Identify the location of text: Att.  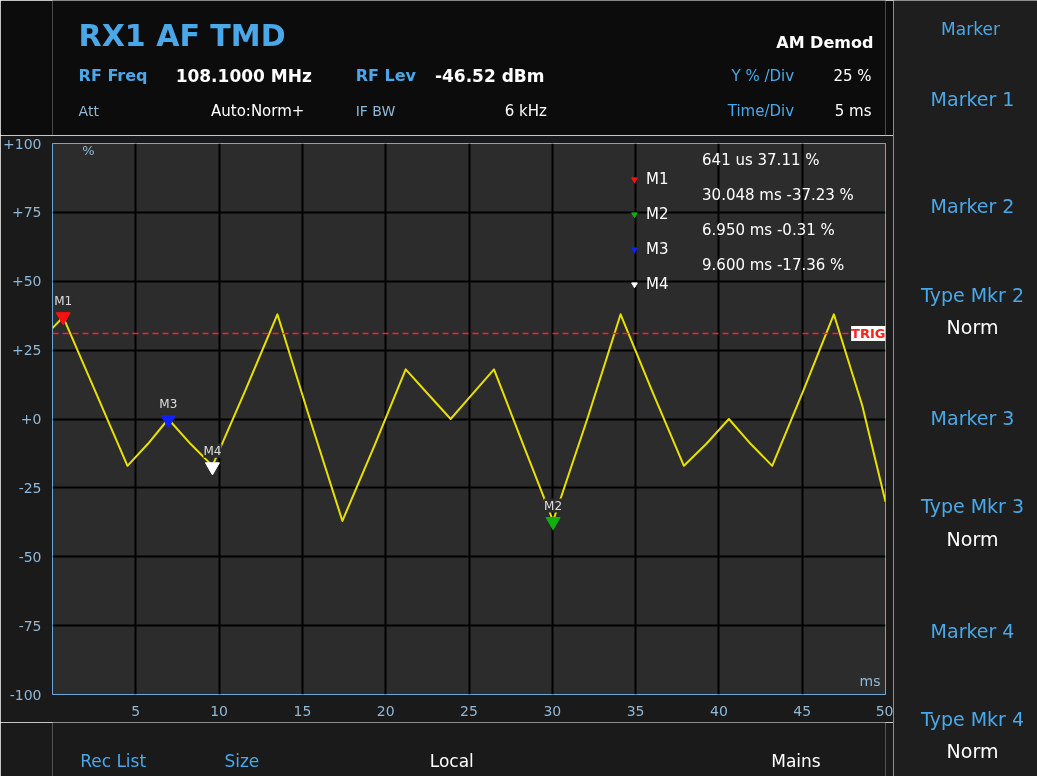
(89, 110).